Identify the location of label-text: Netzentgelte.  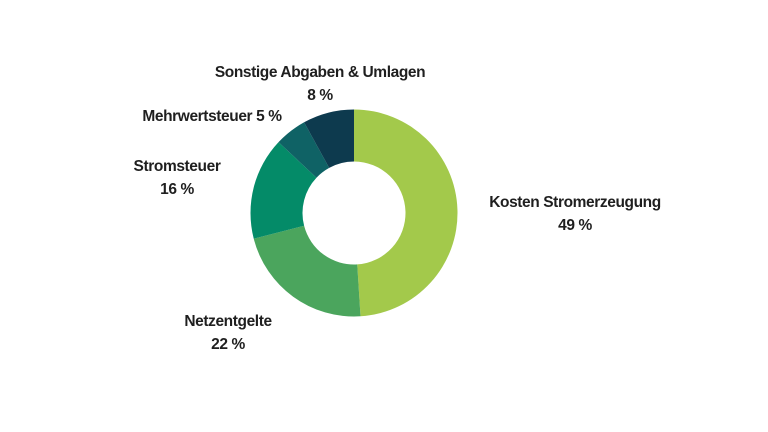
(228, 321).